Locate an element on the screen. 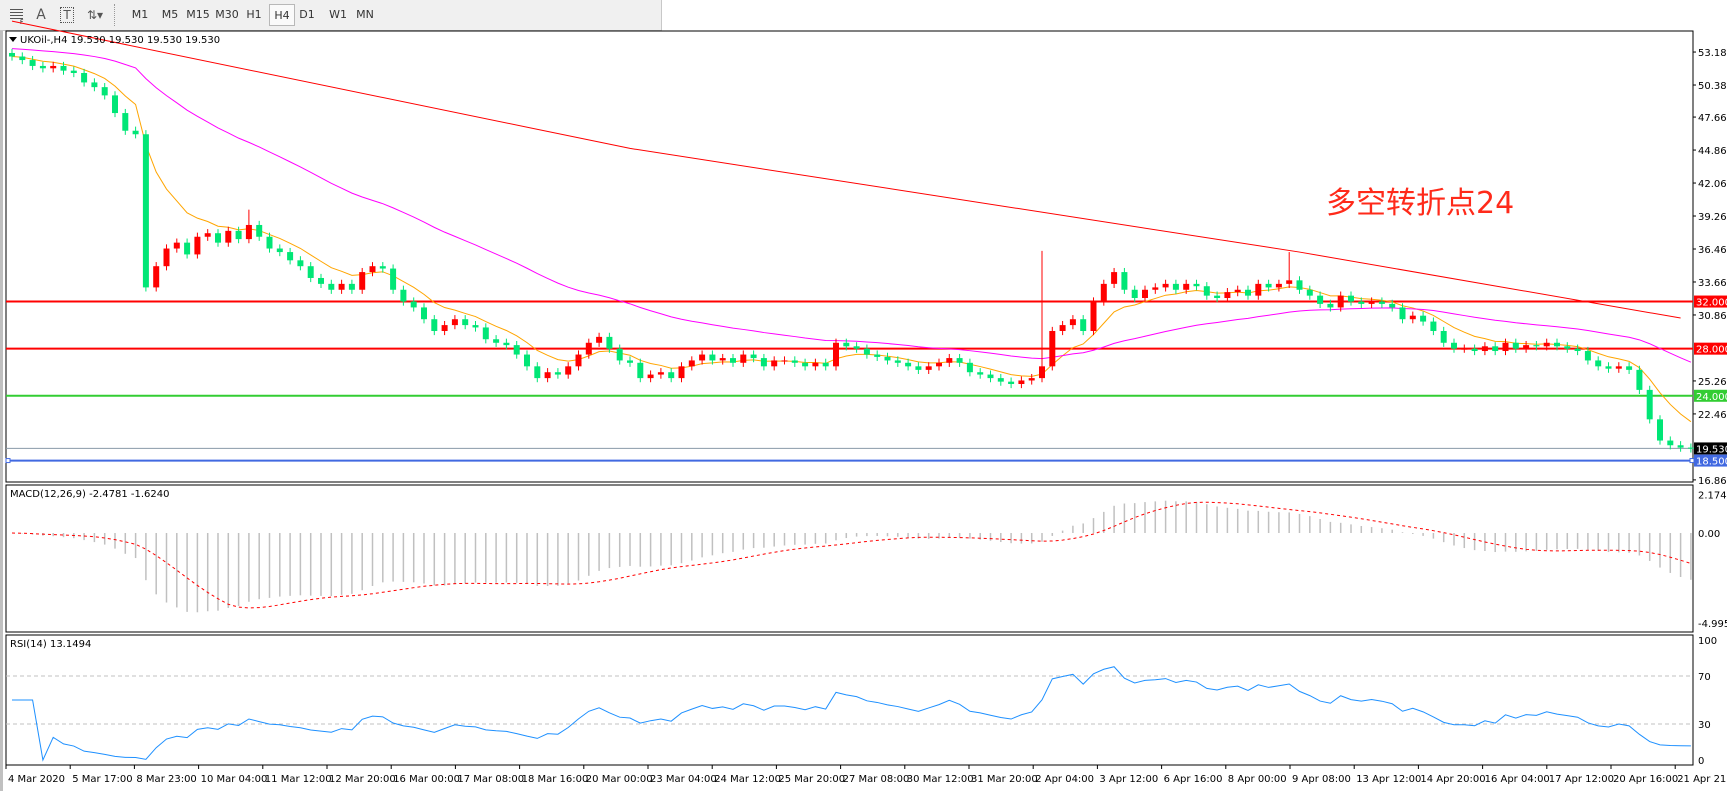 The width and height of the screenshot is (1727, 791). price-tag-bg is located at coordinates (1710, 301).